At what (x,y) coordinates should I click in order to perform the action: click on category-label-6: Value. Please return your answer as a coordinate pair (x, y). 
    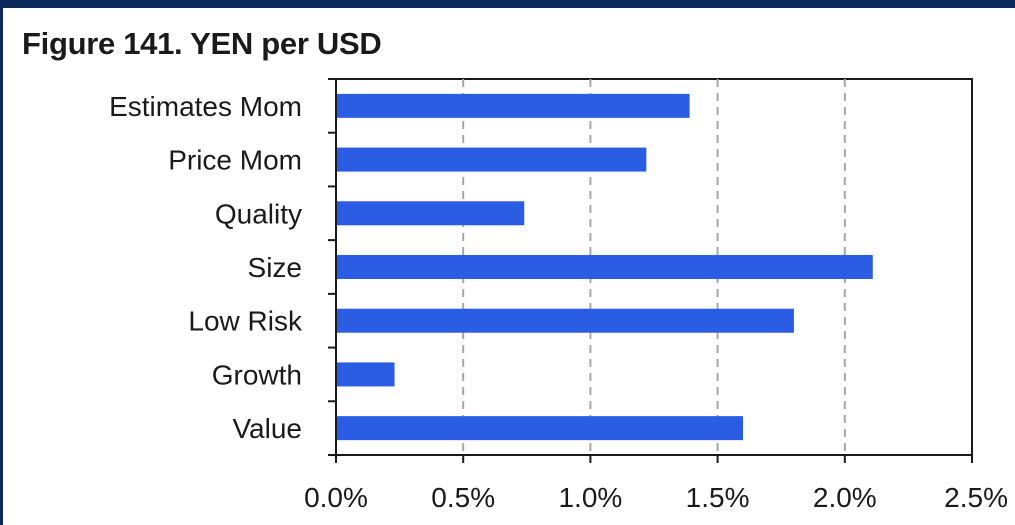
    Looking at the image, I should click on (267, 428).